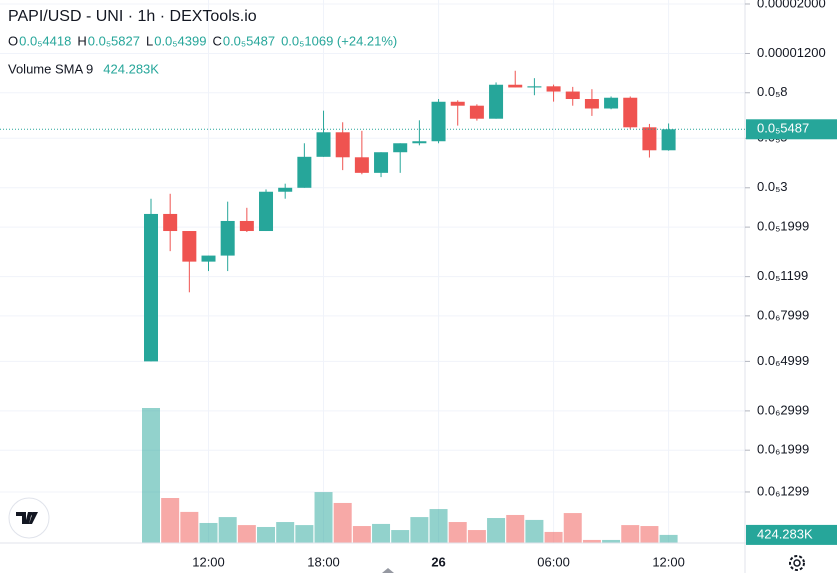 This screenshot has height=573, width=837. What do you see at coordinates (783, 128) in the screenshot?
I see `price-label: 0.0₅5487` at bounding box center [783, 128].